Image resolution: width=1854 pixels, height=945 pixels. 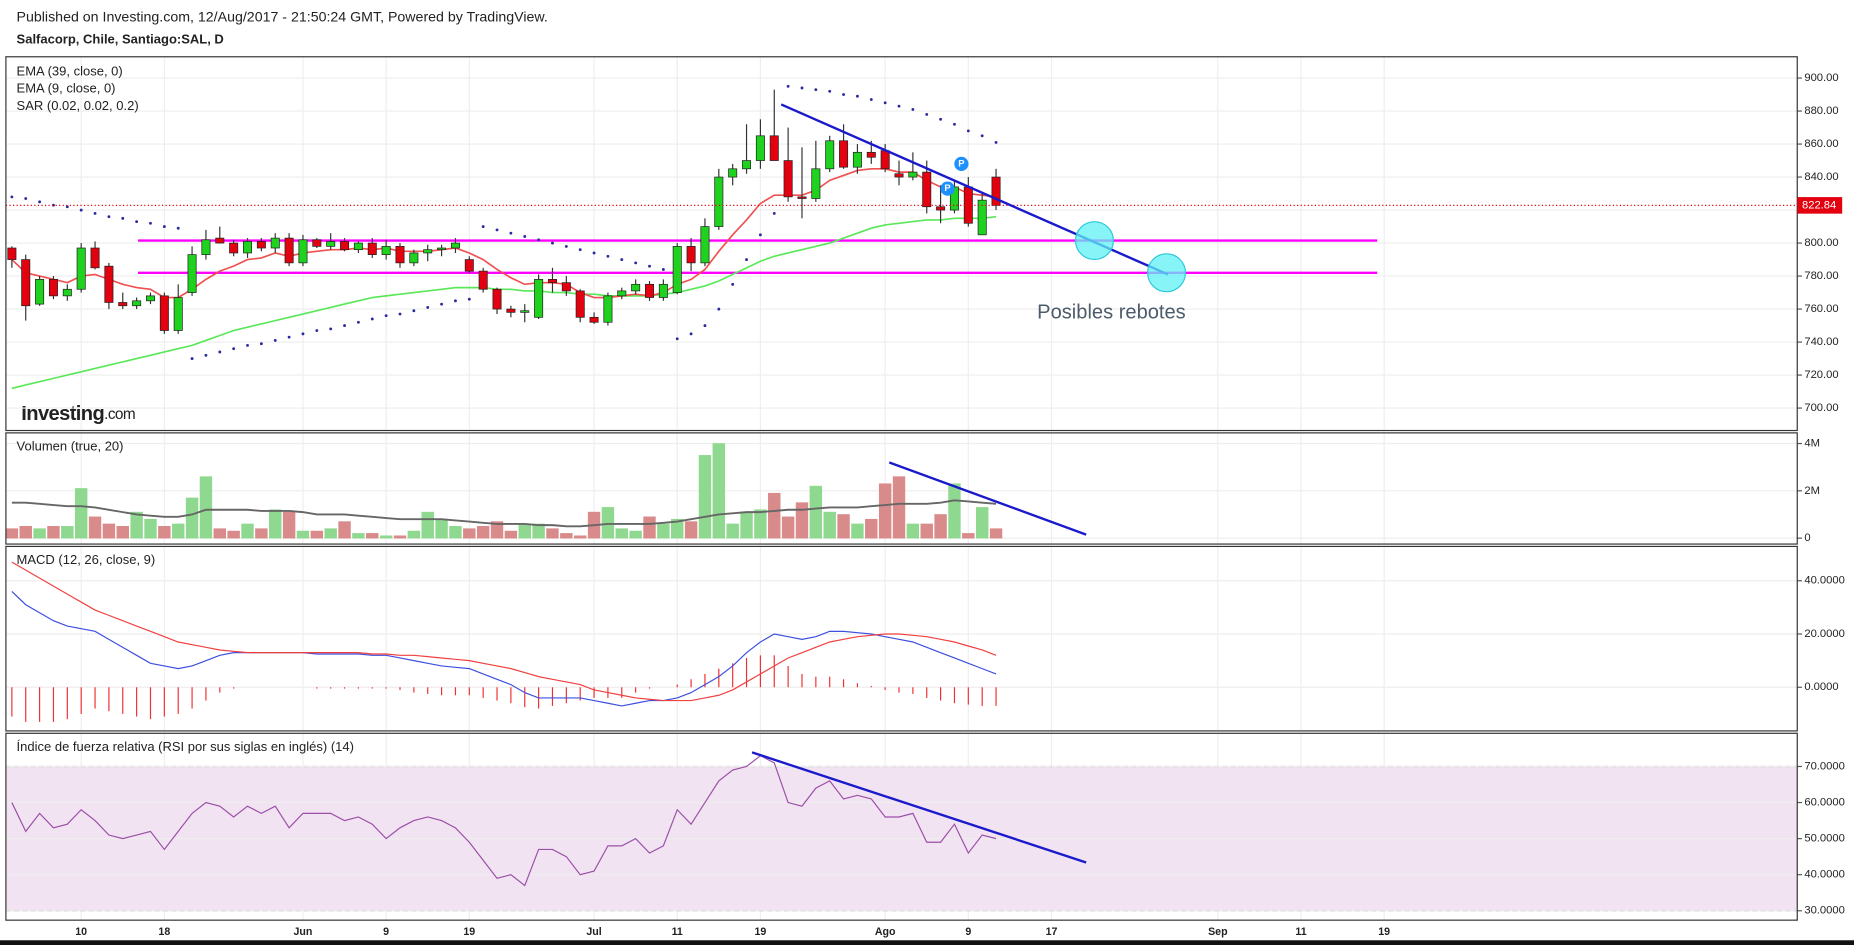 I want to click on annotation: Posibles rebotes, so click(x=1111, y=313).